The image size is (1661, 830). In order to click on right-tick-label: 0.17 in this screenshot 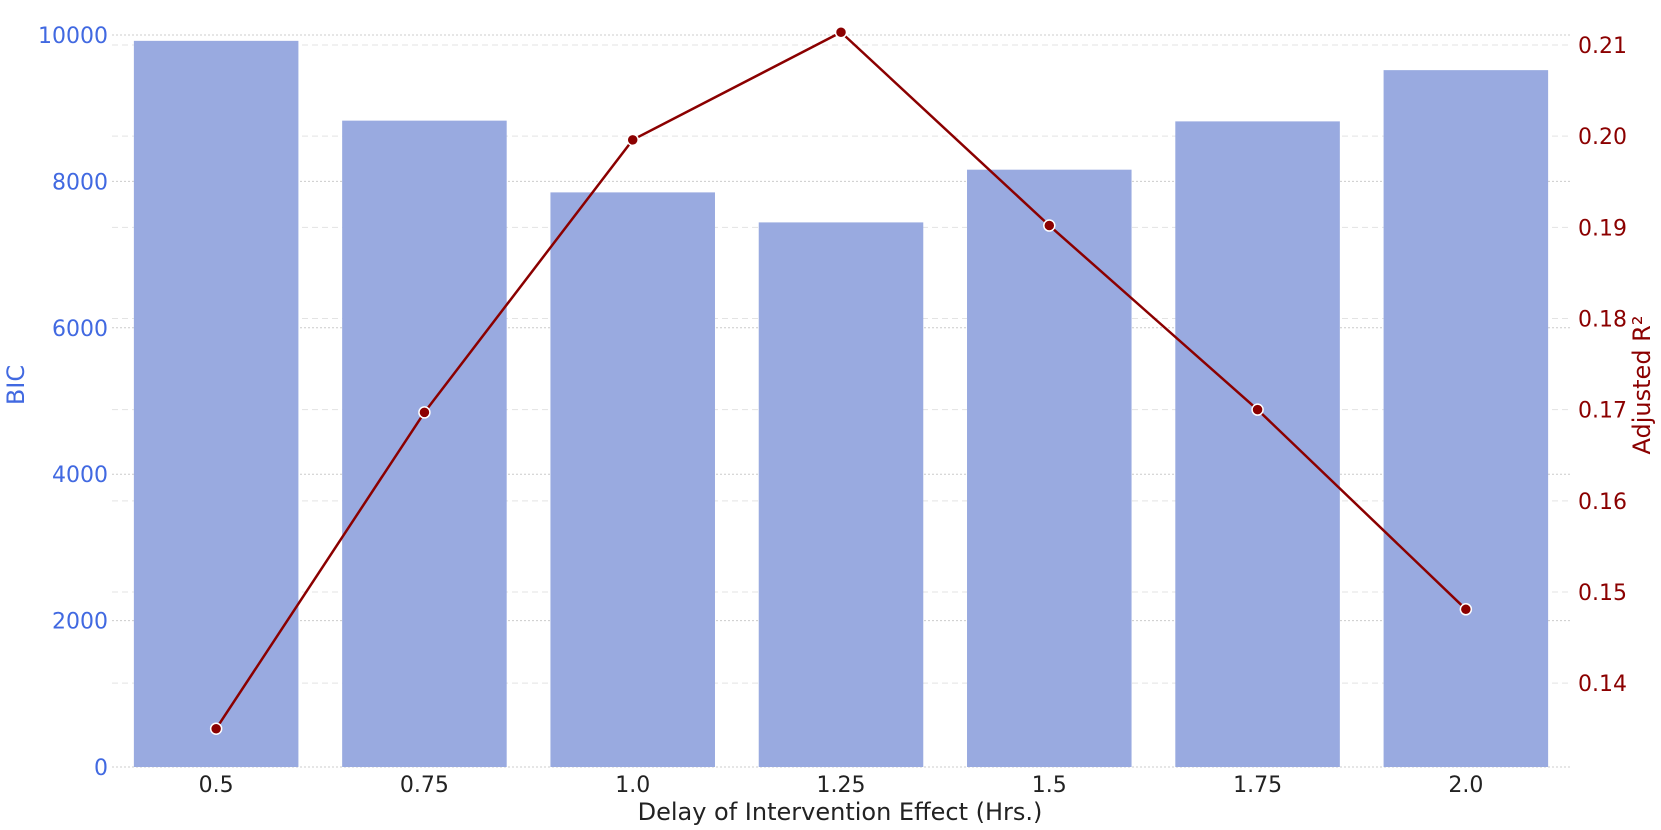, I will do `click(1602, 411)`.